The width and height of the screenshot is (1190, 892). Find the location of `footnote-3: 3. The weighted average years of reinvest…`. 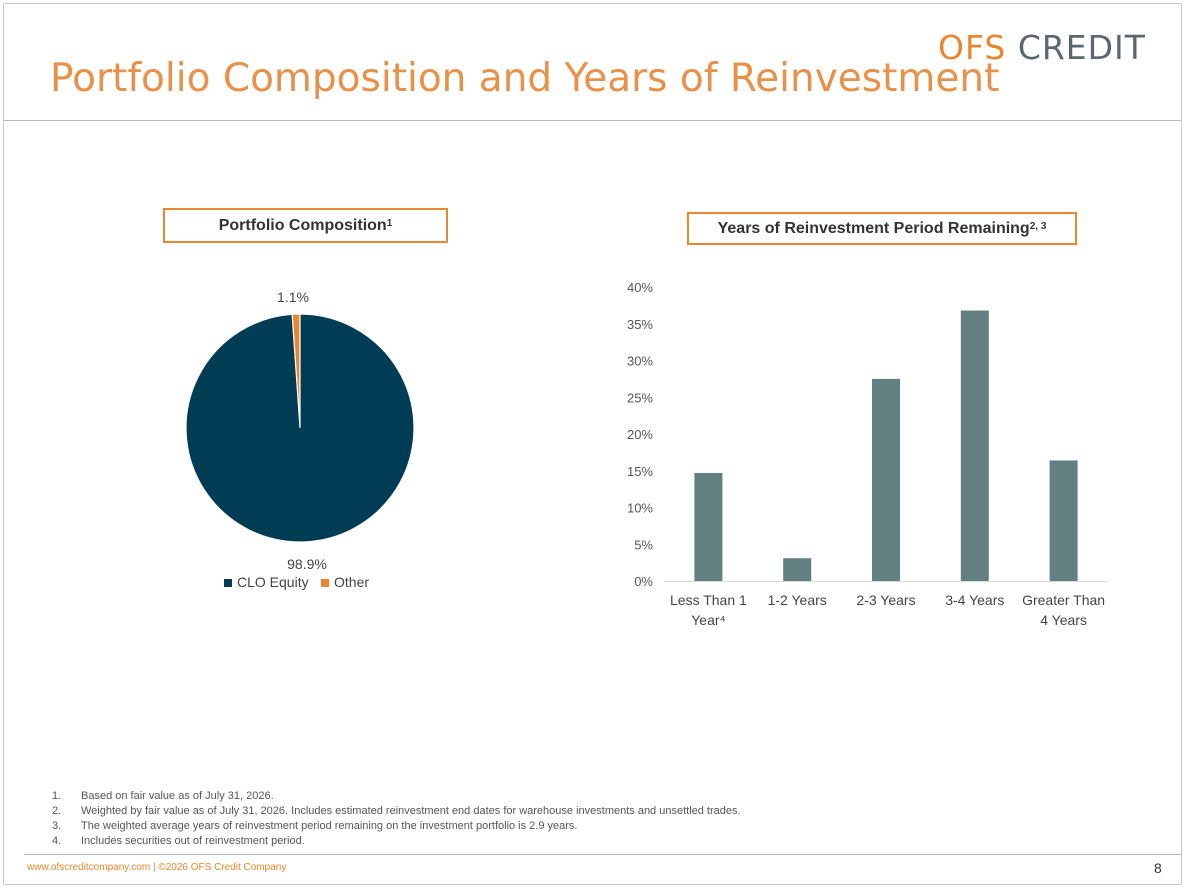

footnote-3: 3. The weighted average years of reinvest… is located at coordinates (396, 826).